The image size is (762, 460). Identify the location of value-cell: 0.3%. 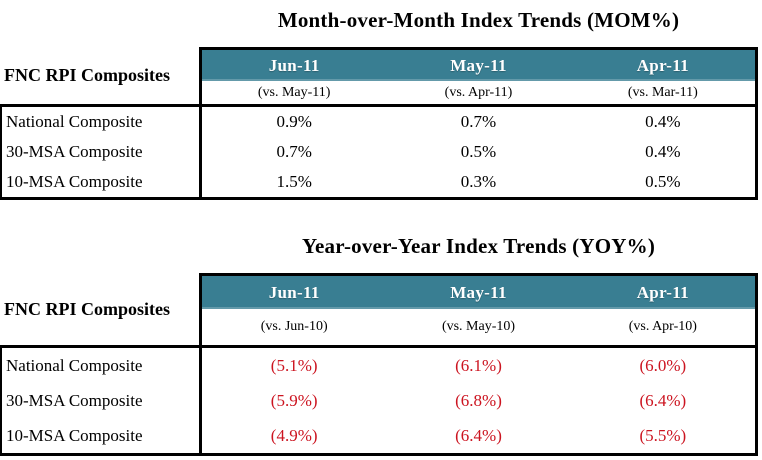
(478, 181).